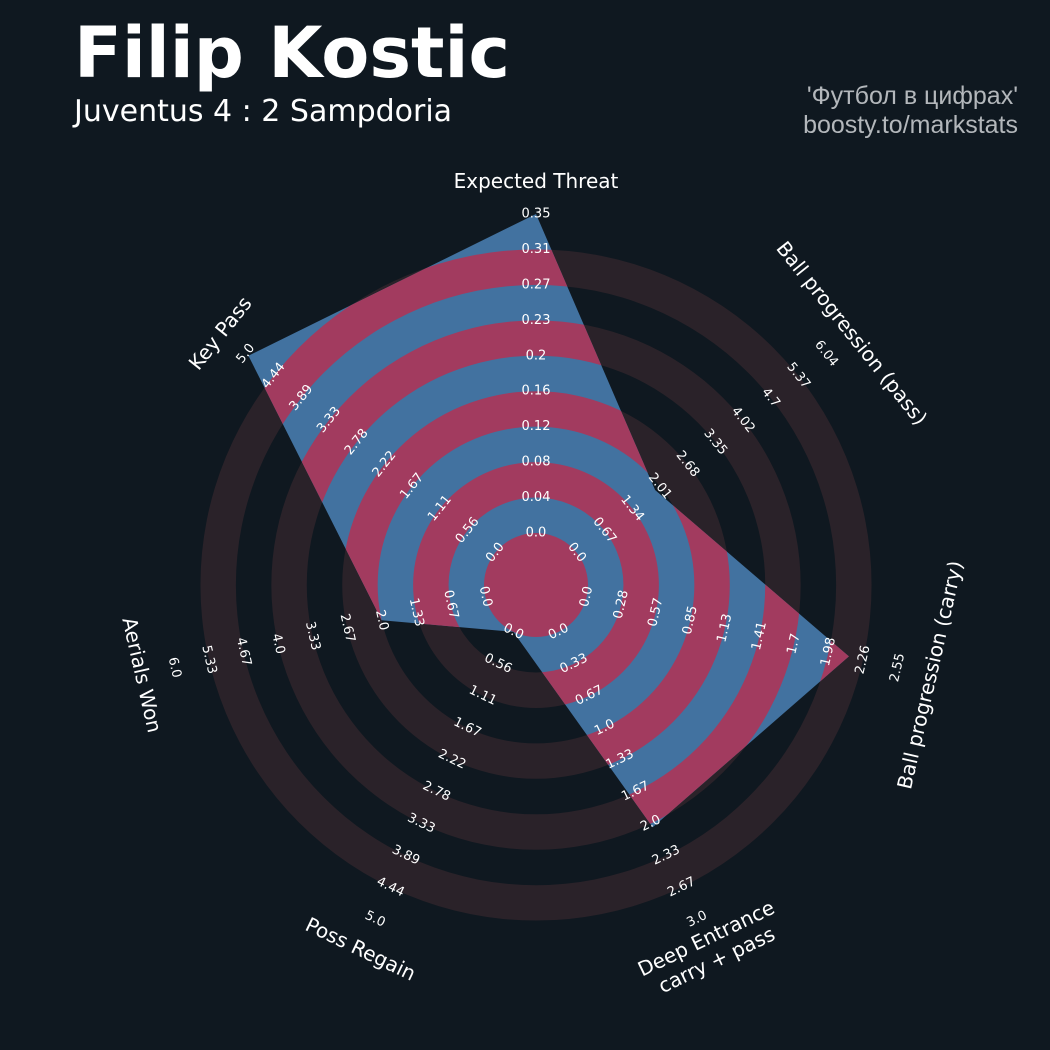 This screenshot has height=1050, width=1050. I want to click on credit-line-1: 'Футбол в цифрах', so click(912, 96).